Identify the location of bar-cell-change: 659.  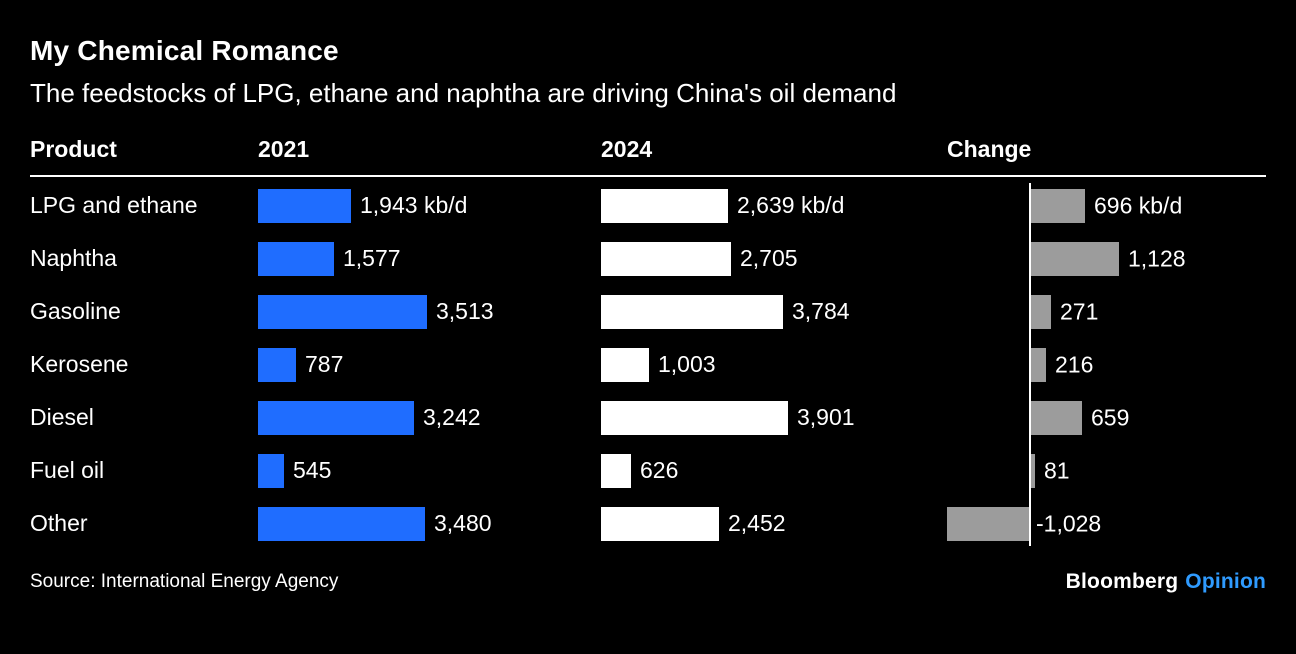
(1106, 417).